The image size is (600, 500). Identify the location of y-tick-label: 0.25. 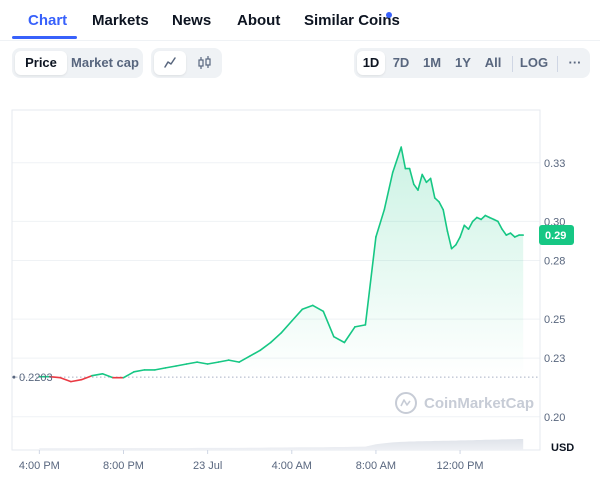
(554, 320).